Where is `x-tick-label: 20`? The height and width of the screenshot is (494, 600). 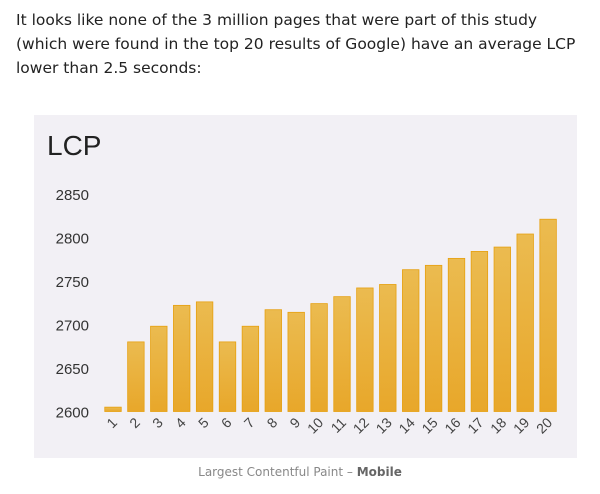 x-tick-label: 20 is located at coordinates (544, 425).